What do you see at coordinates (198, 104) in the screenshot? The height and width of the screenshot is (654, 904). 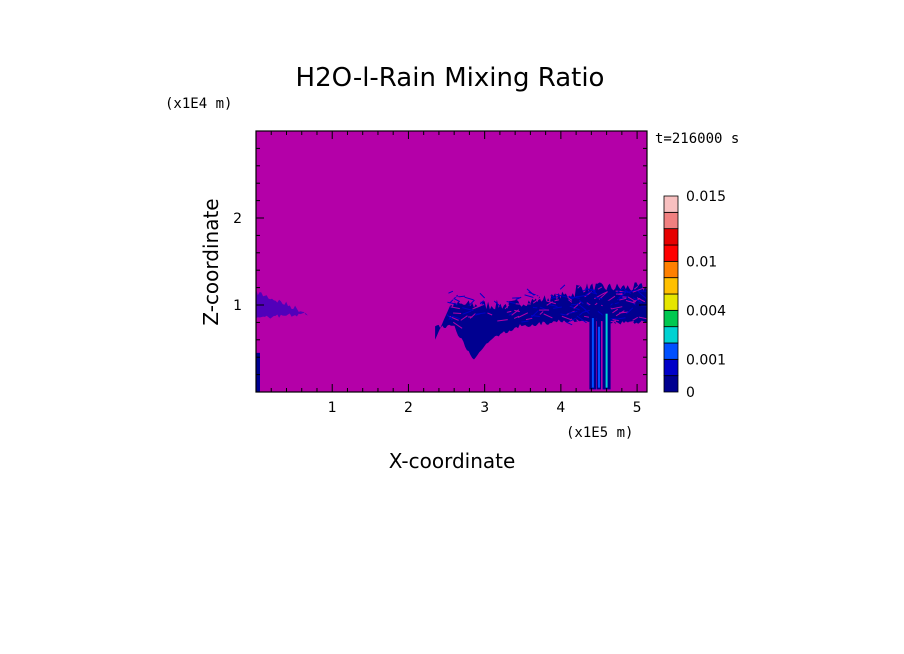 I see `y-unit-label: (x1E4 m)` at bounding box center [198, 104].